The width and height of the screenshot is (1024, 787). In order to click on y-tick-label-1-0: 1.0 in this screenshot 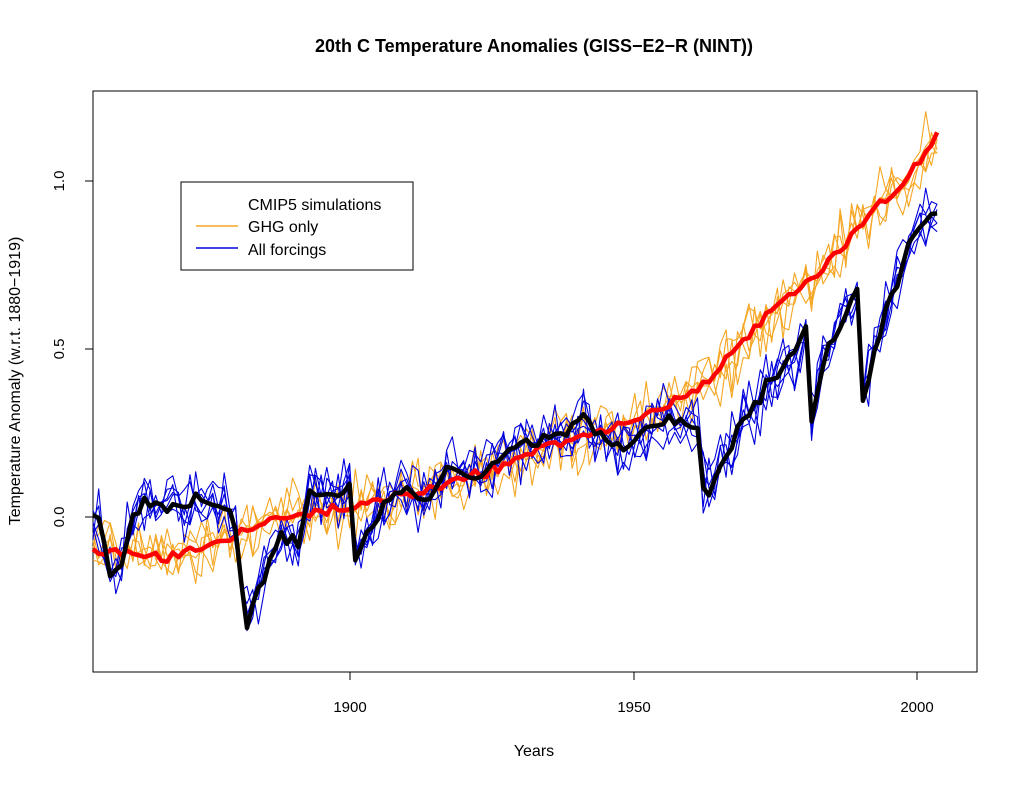, I will do `click(59, 181)`.